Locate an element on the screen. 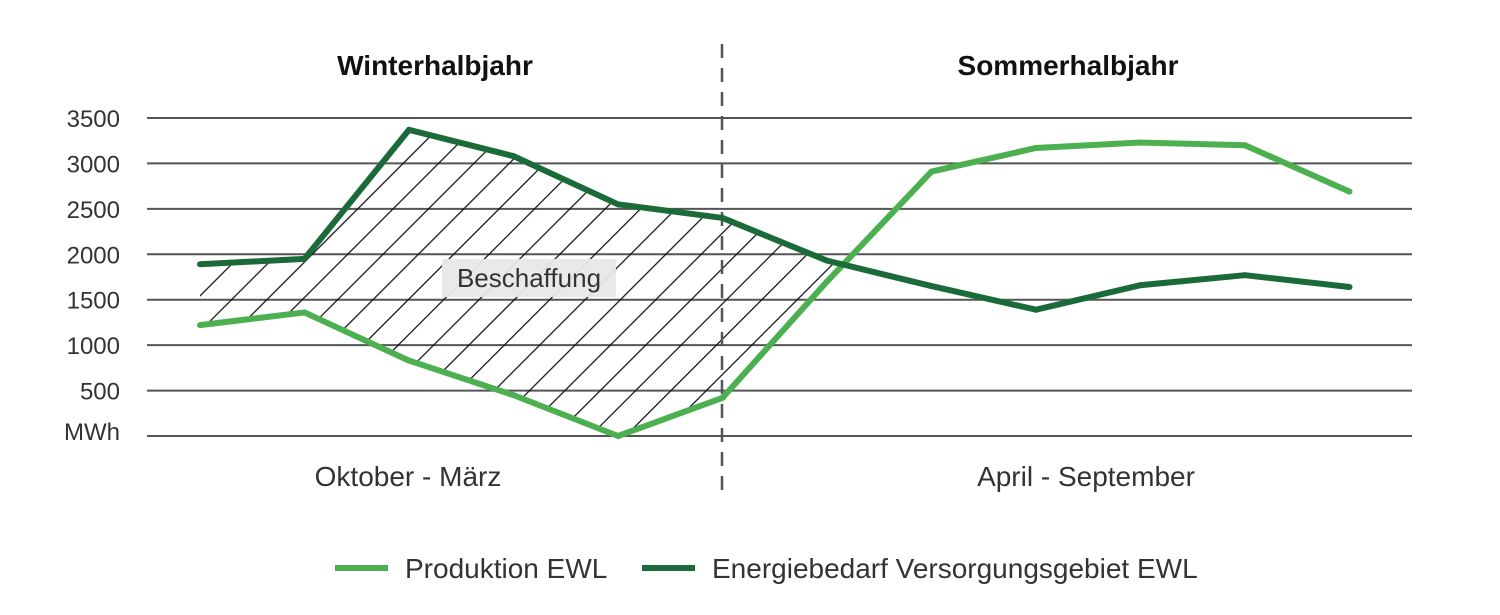 The image size is (1500, 615). y-ticks: 500 1000 1500 2000 2500 3000 3500 is located at coordinates (93, 256).